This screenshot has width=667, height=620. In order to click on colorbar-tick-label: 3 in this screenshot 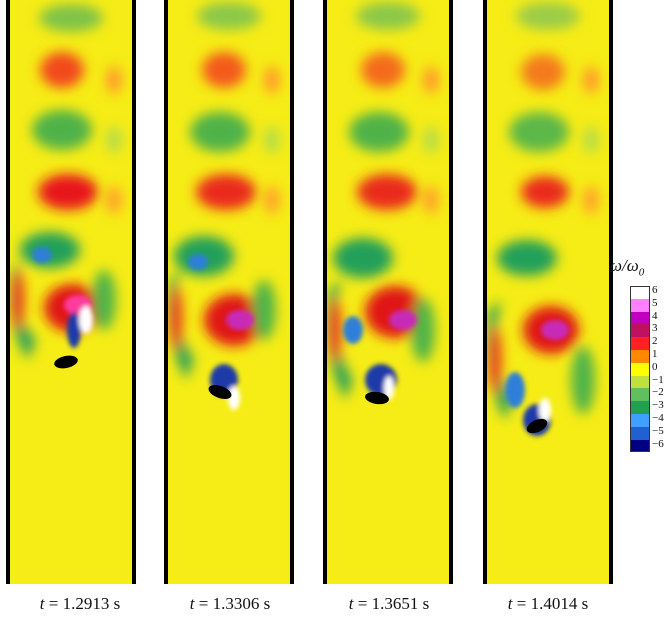, I will do `click(655, 328)`.